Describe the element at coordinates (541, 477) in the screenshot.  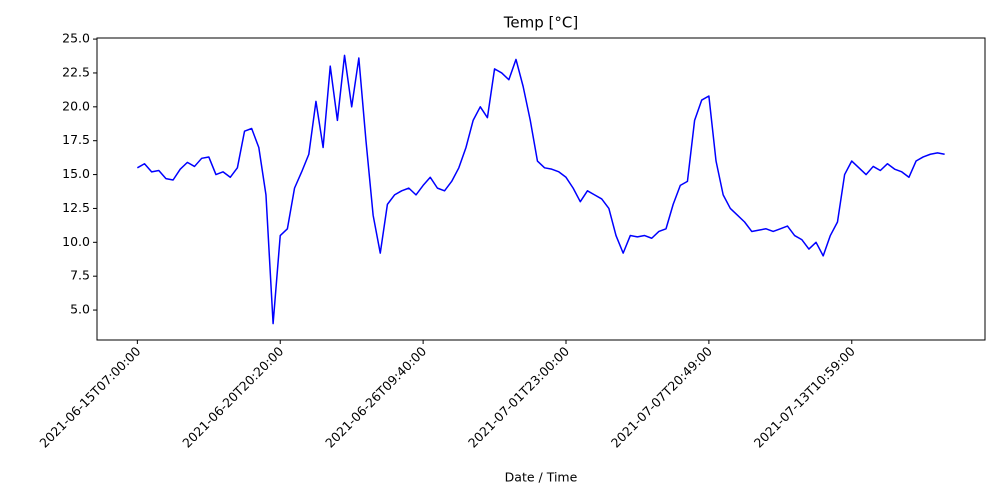
I see `x-axis-label: Date / Time` at that location.